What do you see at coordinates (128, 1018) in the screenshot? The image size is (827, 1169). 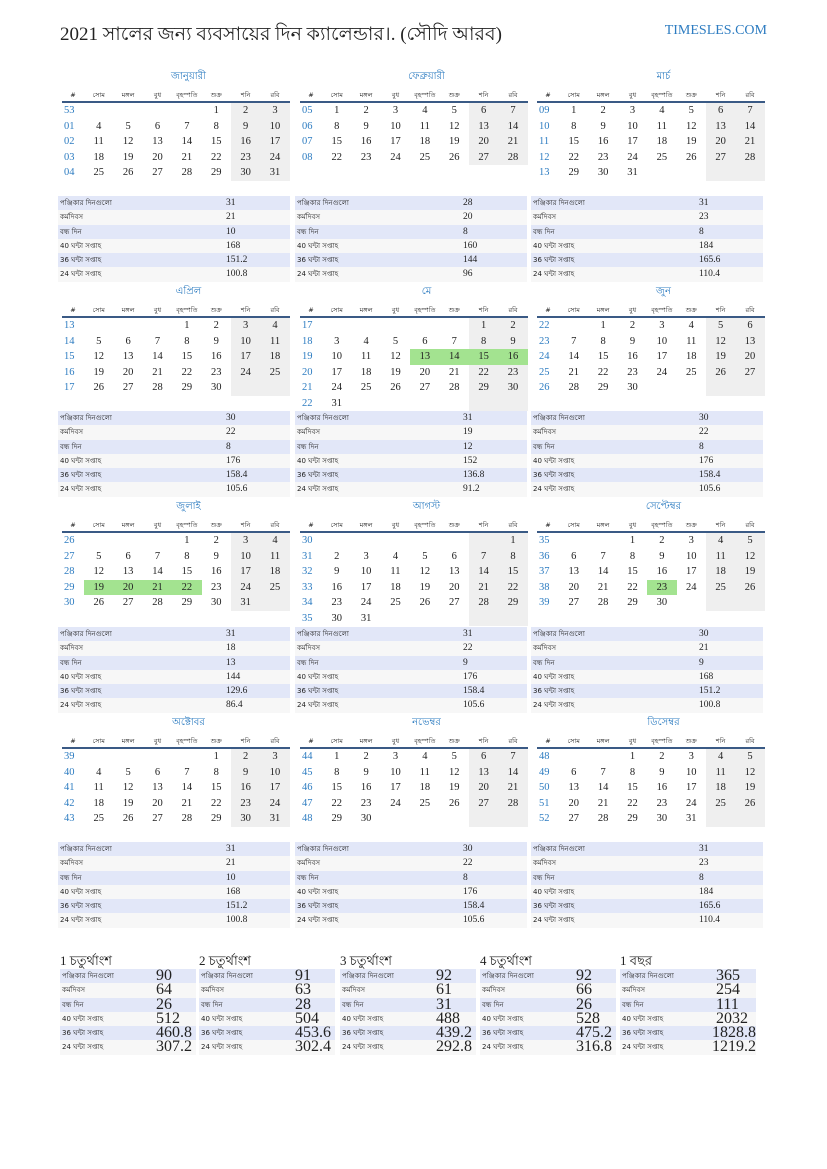 I see `stats-row: 40 ঘন্টা সপ্তাহ 512` at bounding box center [128, 1018].